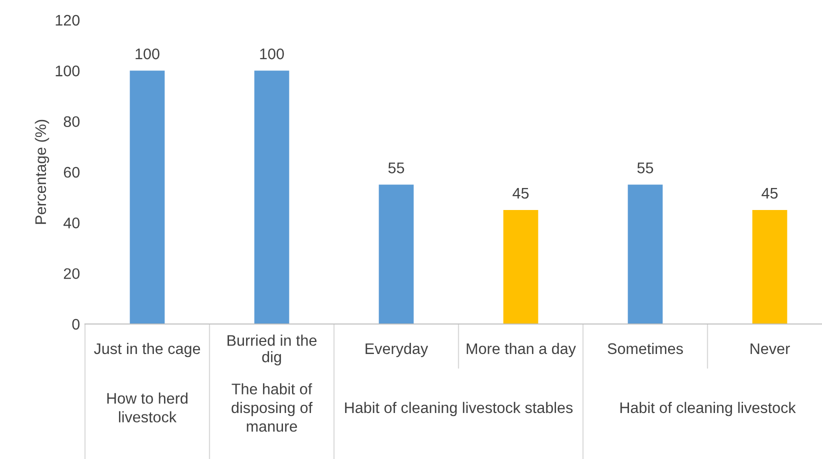 Image resolution: width=822 pixels, height=459 pixels. What do you see at coordinates (272, 407) in the screenshot?
I see `text: The habit of disposing of manure` at bounding box center [272, 407].